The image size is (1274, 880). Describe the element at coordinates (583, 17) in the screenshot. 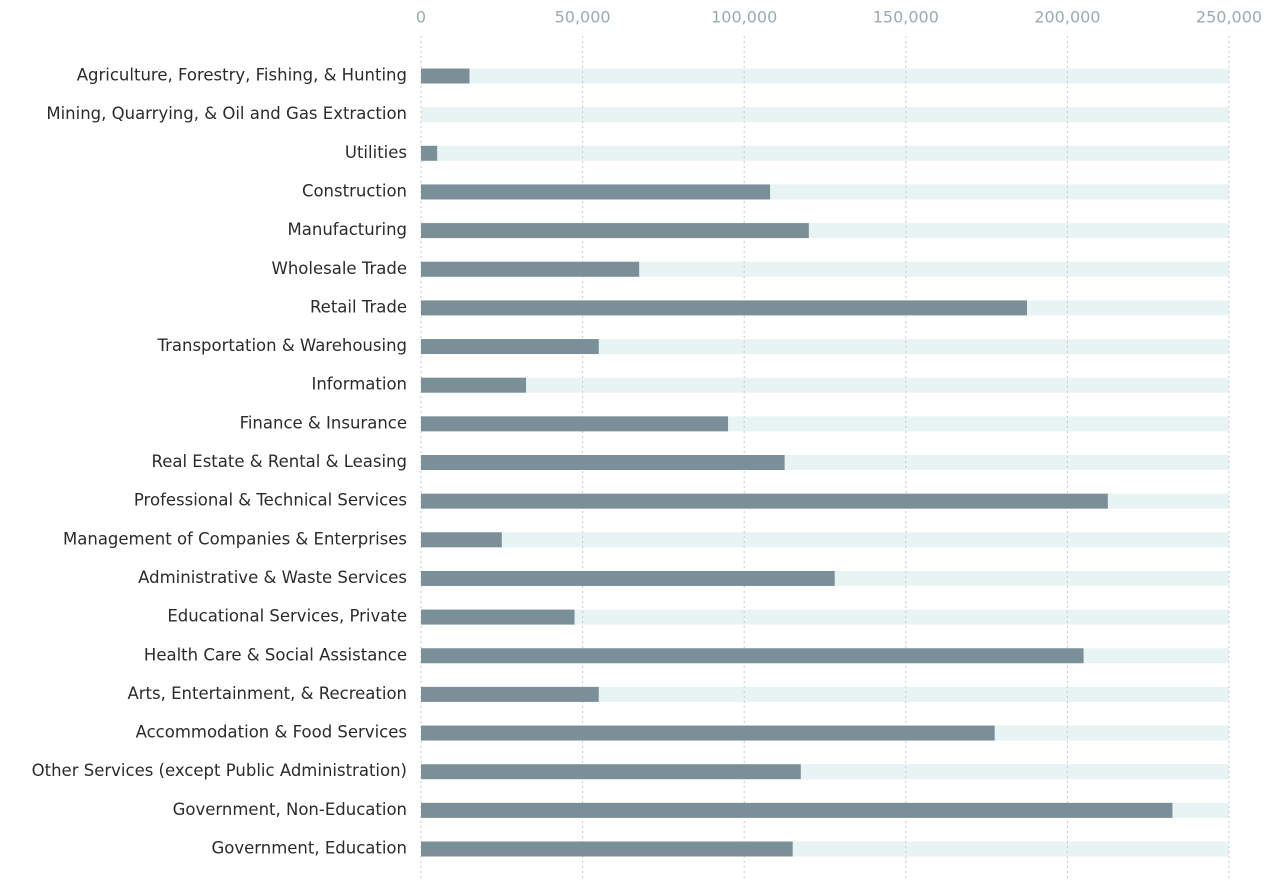

I see `x-tick-label: 50,000` at that location.